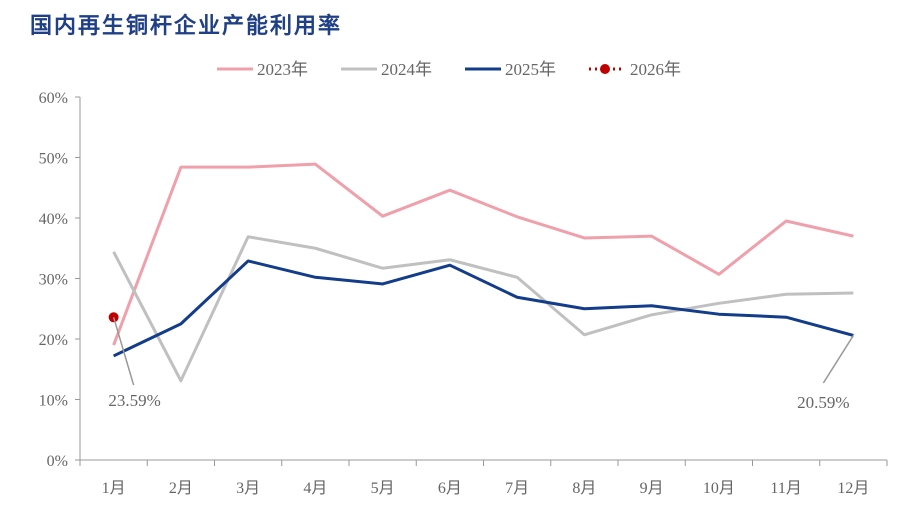  Describe the element at coordinates (785, 488) in the screenshot. I see `x-tick-label: 11月` at that location.